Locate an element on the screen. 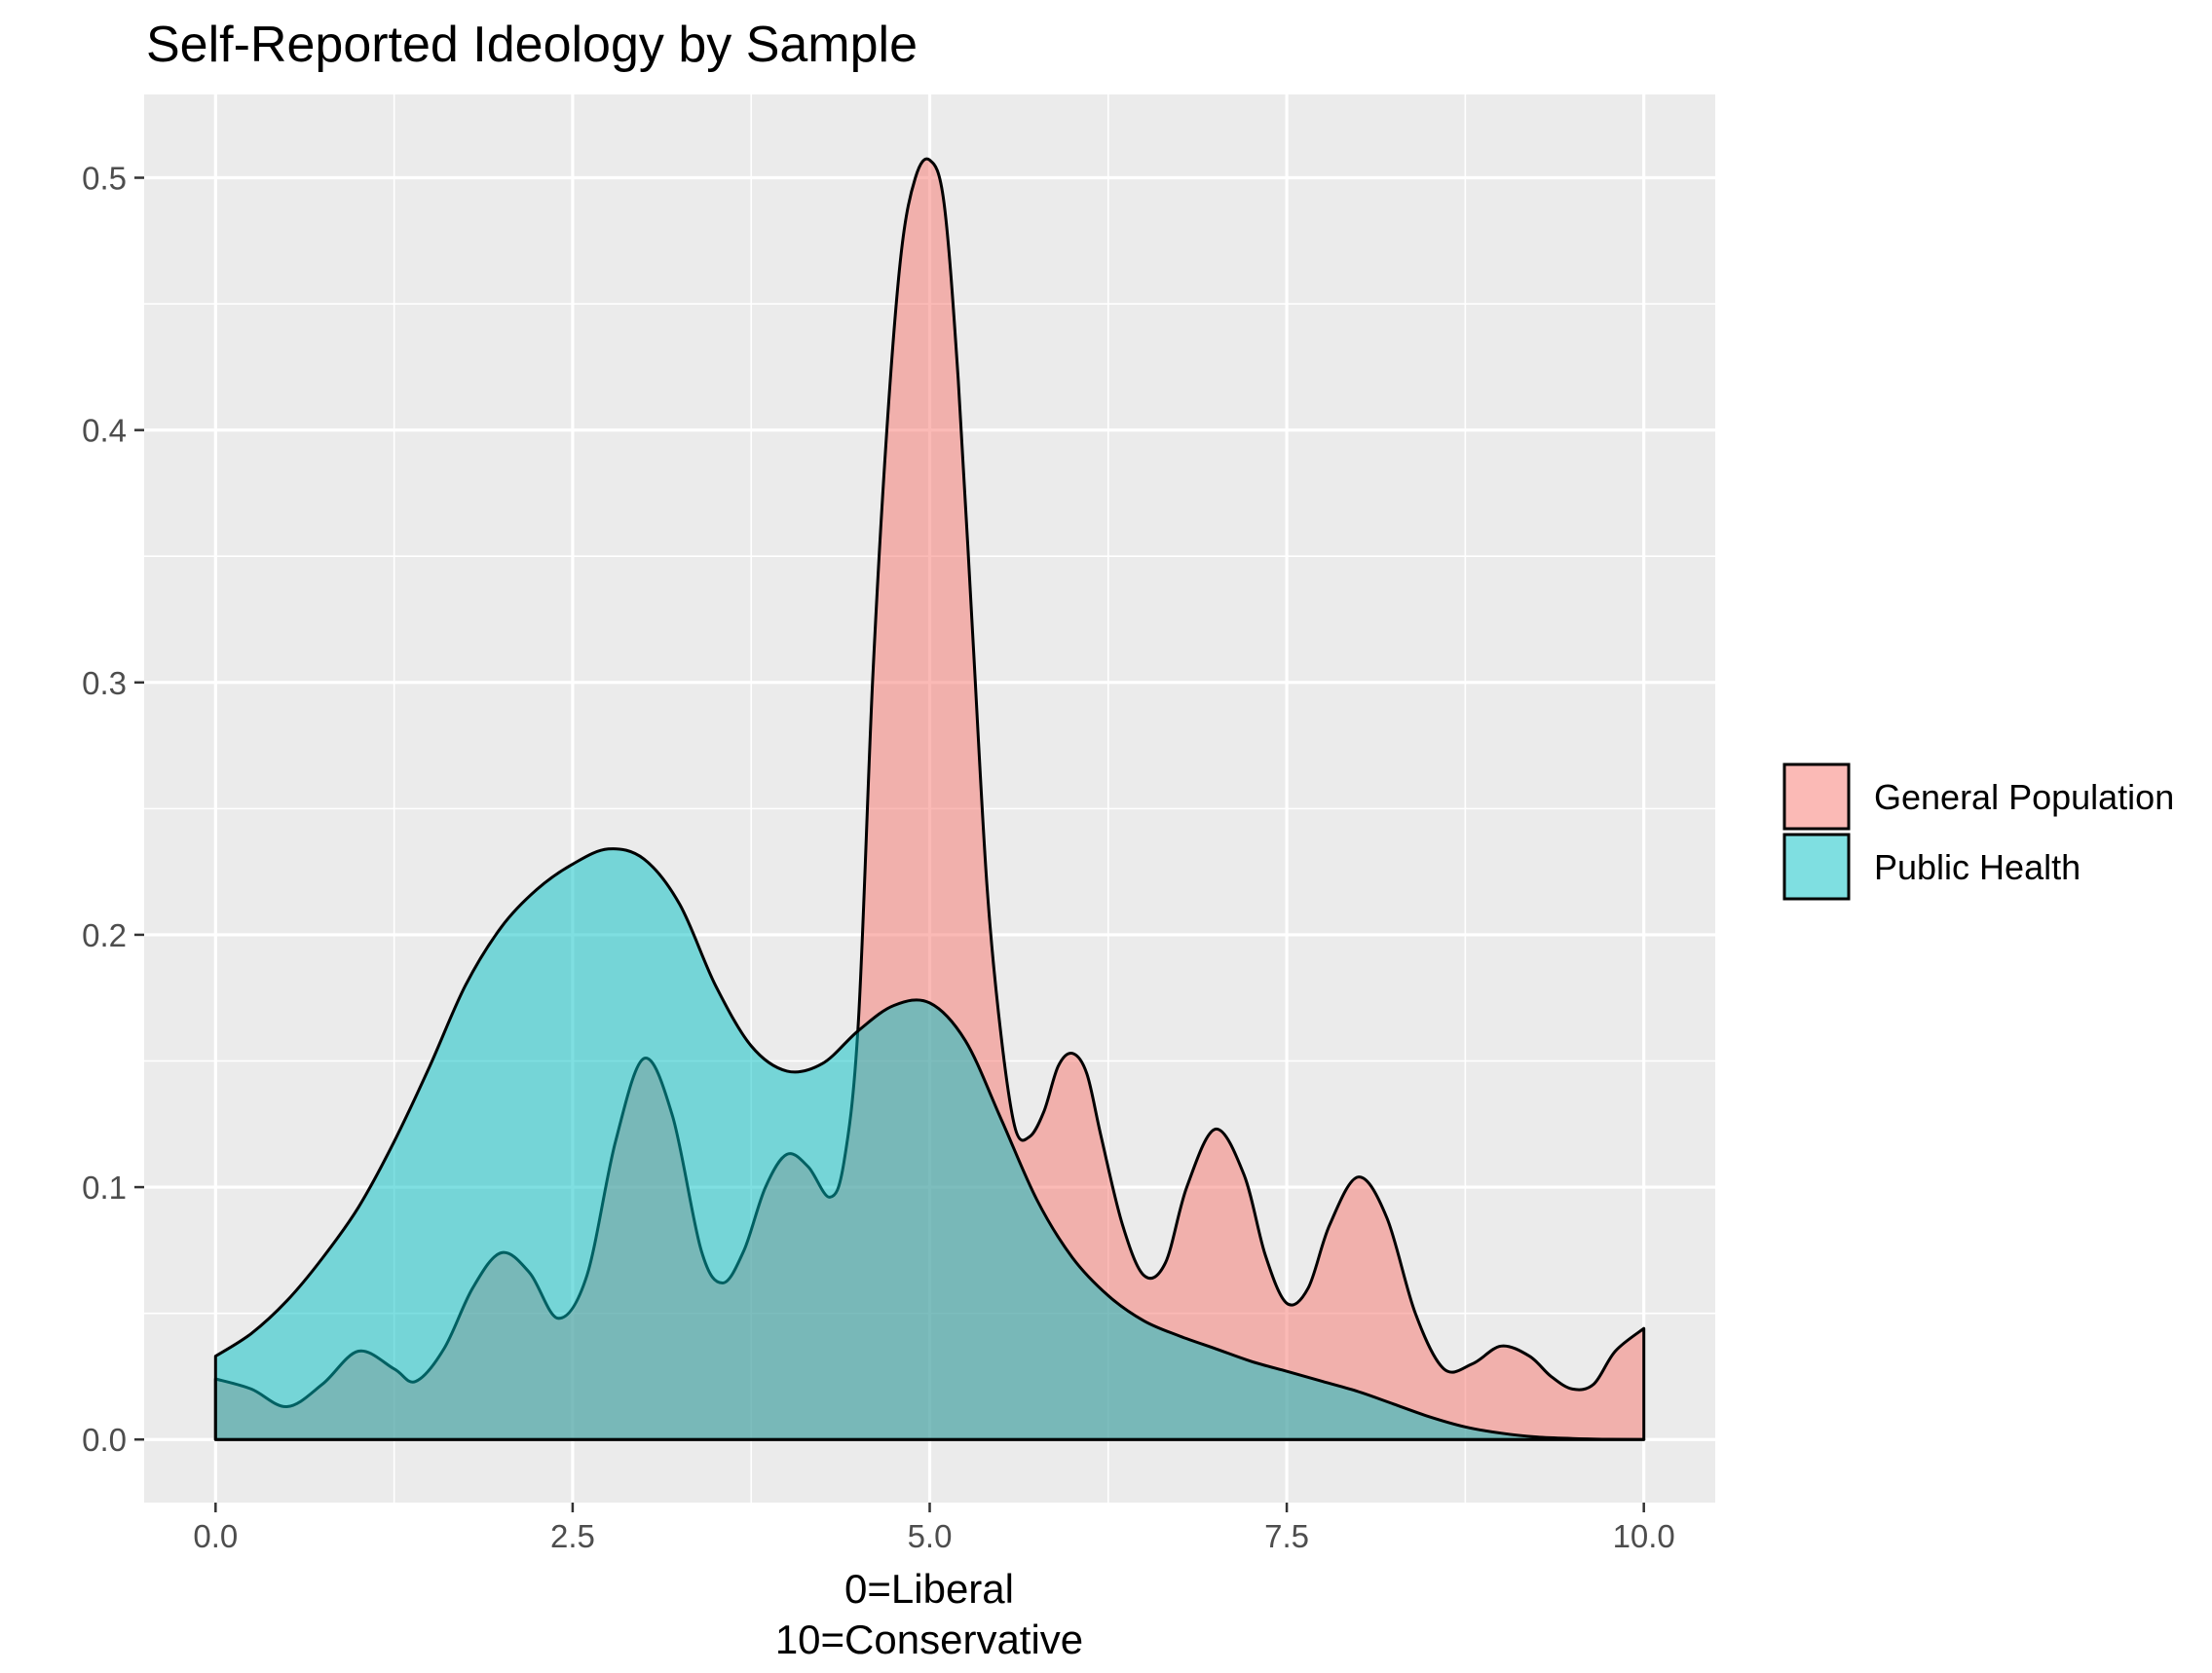 The image size is (2212, 1673). x-tick-label: 10.0 is located at coordinates (1644, 1536).